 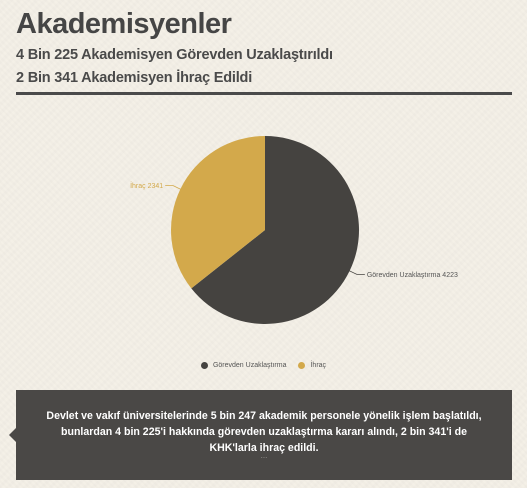 What do you see at coordinates (12, 435) in the screenshot?
I see `note-pointer` at bounding box center [12, 435].